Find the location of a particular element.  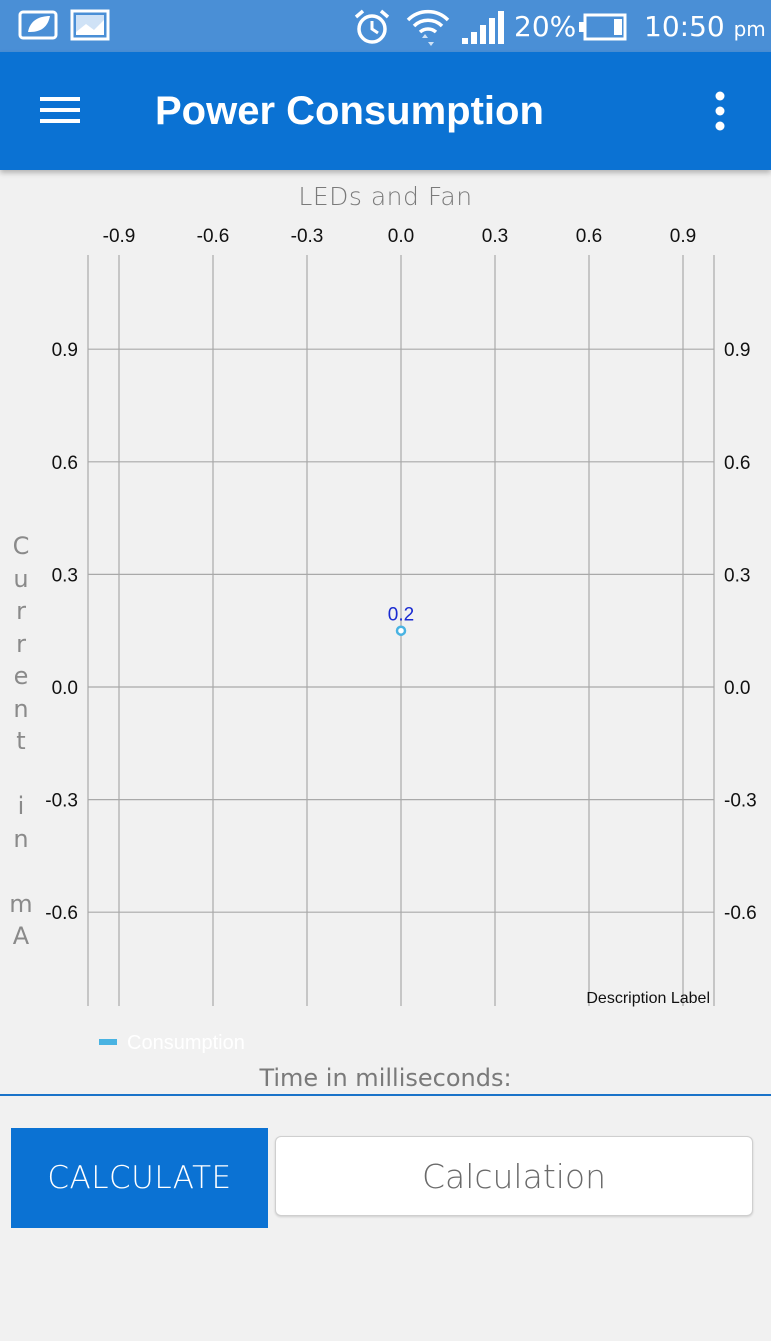

y-axis-label-char: u is located at coordinates (21, 578).